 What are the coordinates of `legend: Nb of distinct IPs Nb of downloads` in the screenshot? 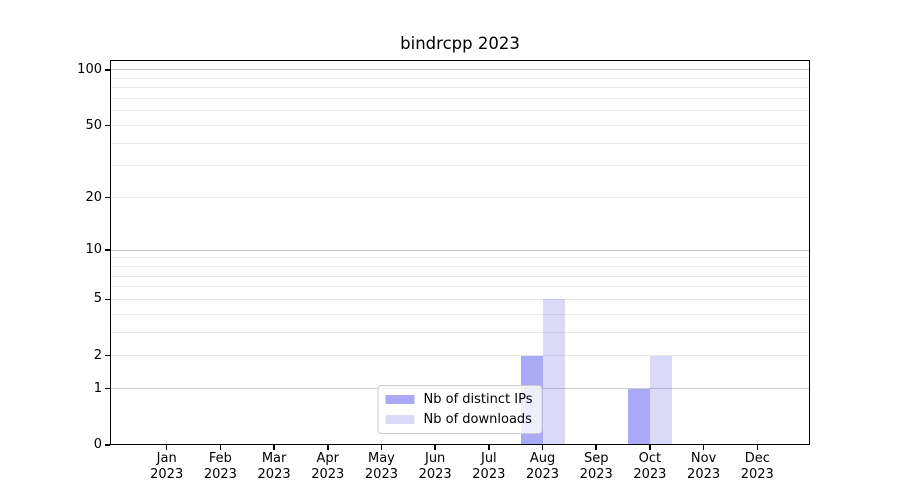 It's located at (460, 409).